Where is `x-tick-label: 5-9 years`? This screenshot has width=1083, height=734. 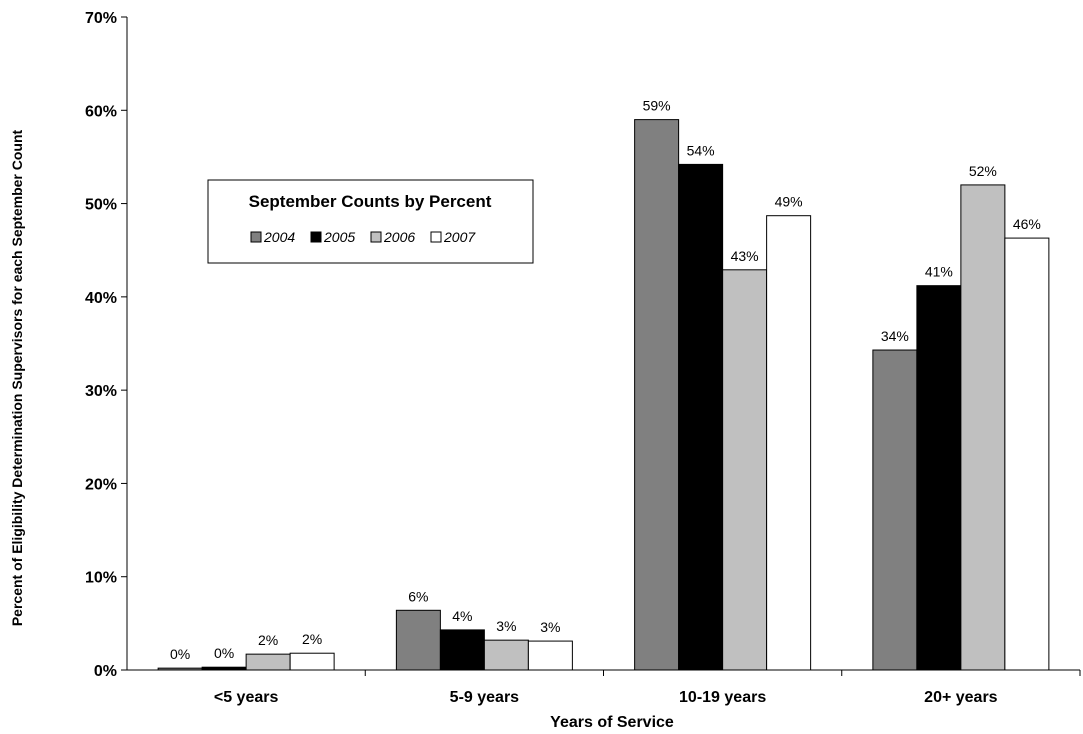 x-tick-label: 5-9 years is located at coordinates (484, 697).